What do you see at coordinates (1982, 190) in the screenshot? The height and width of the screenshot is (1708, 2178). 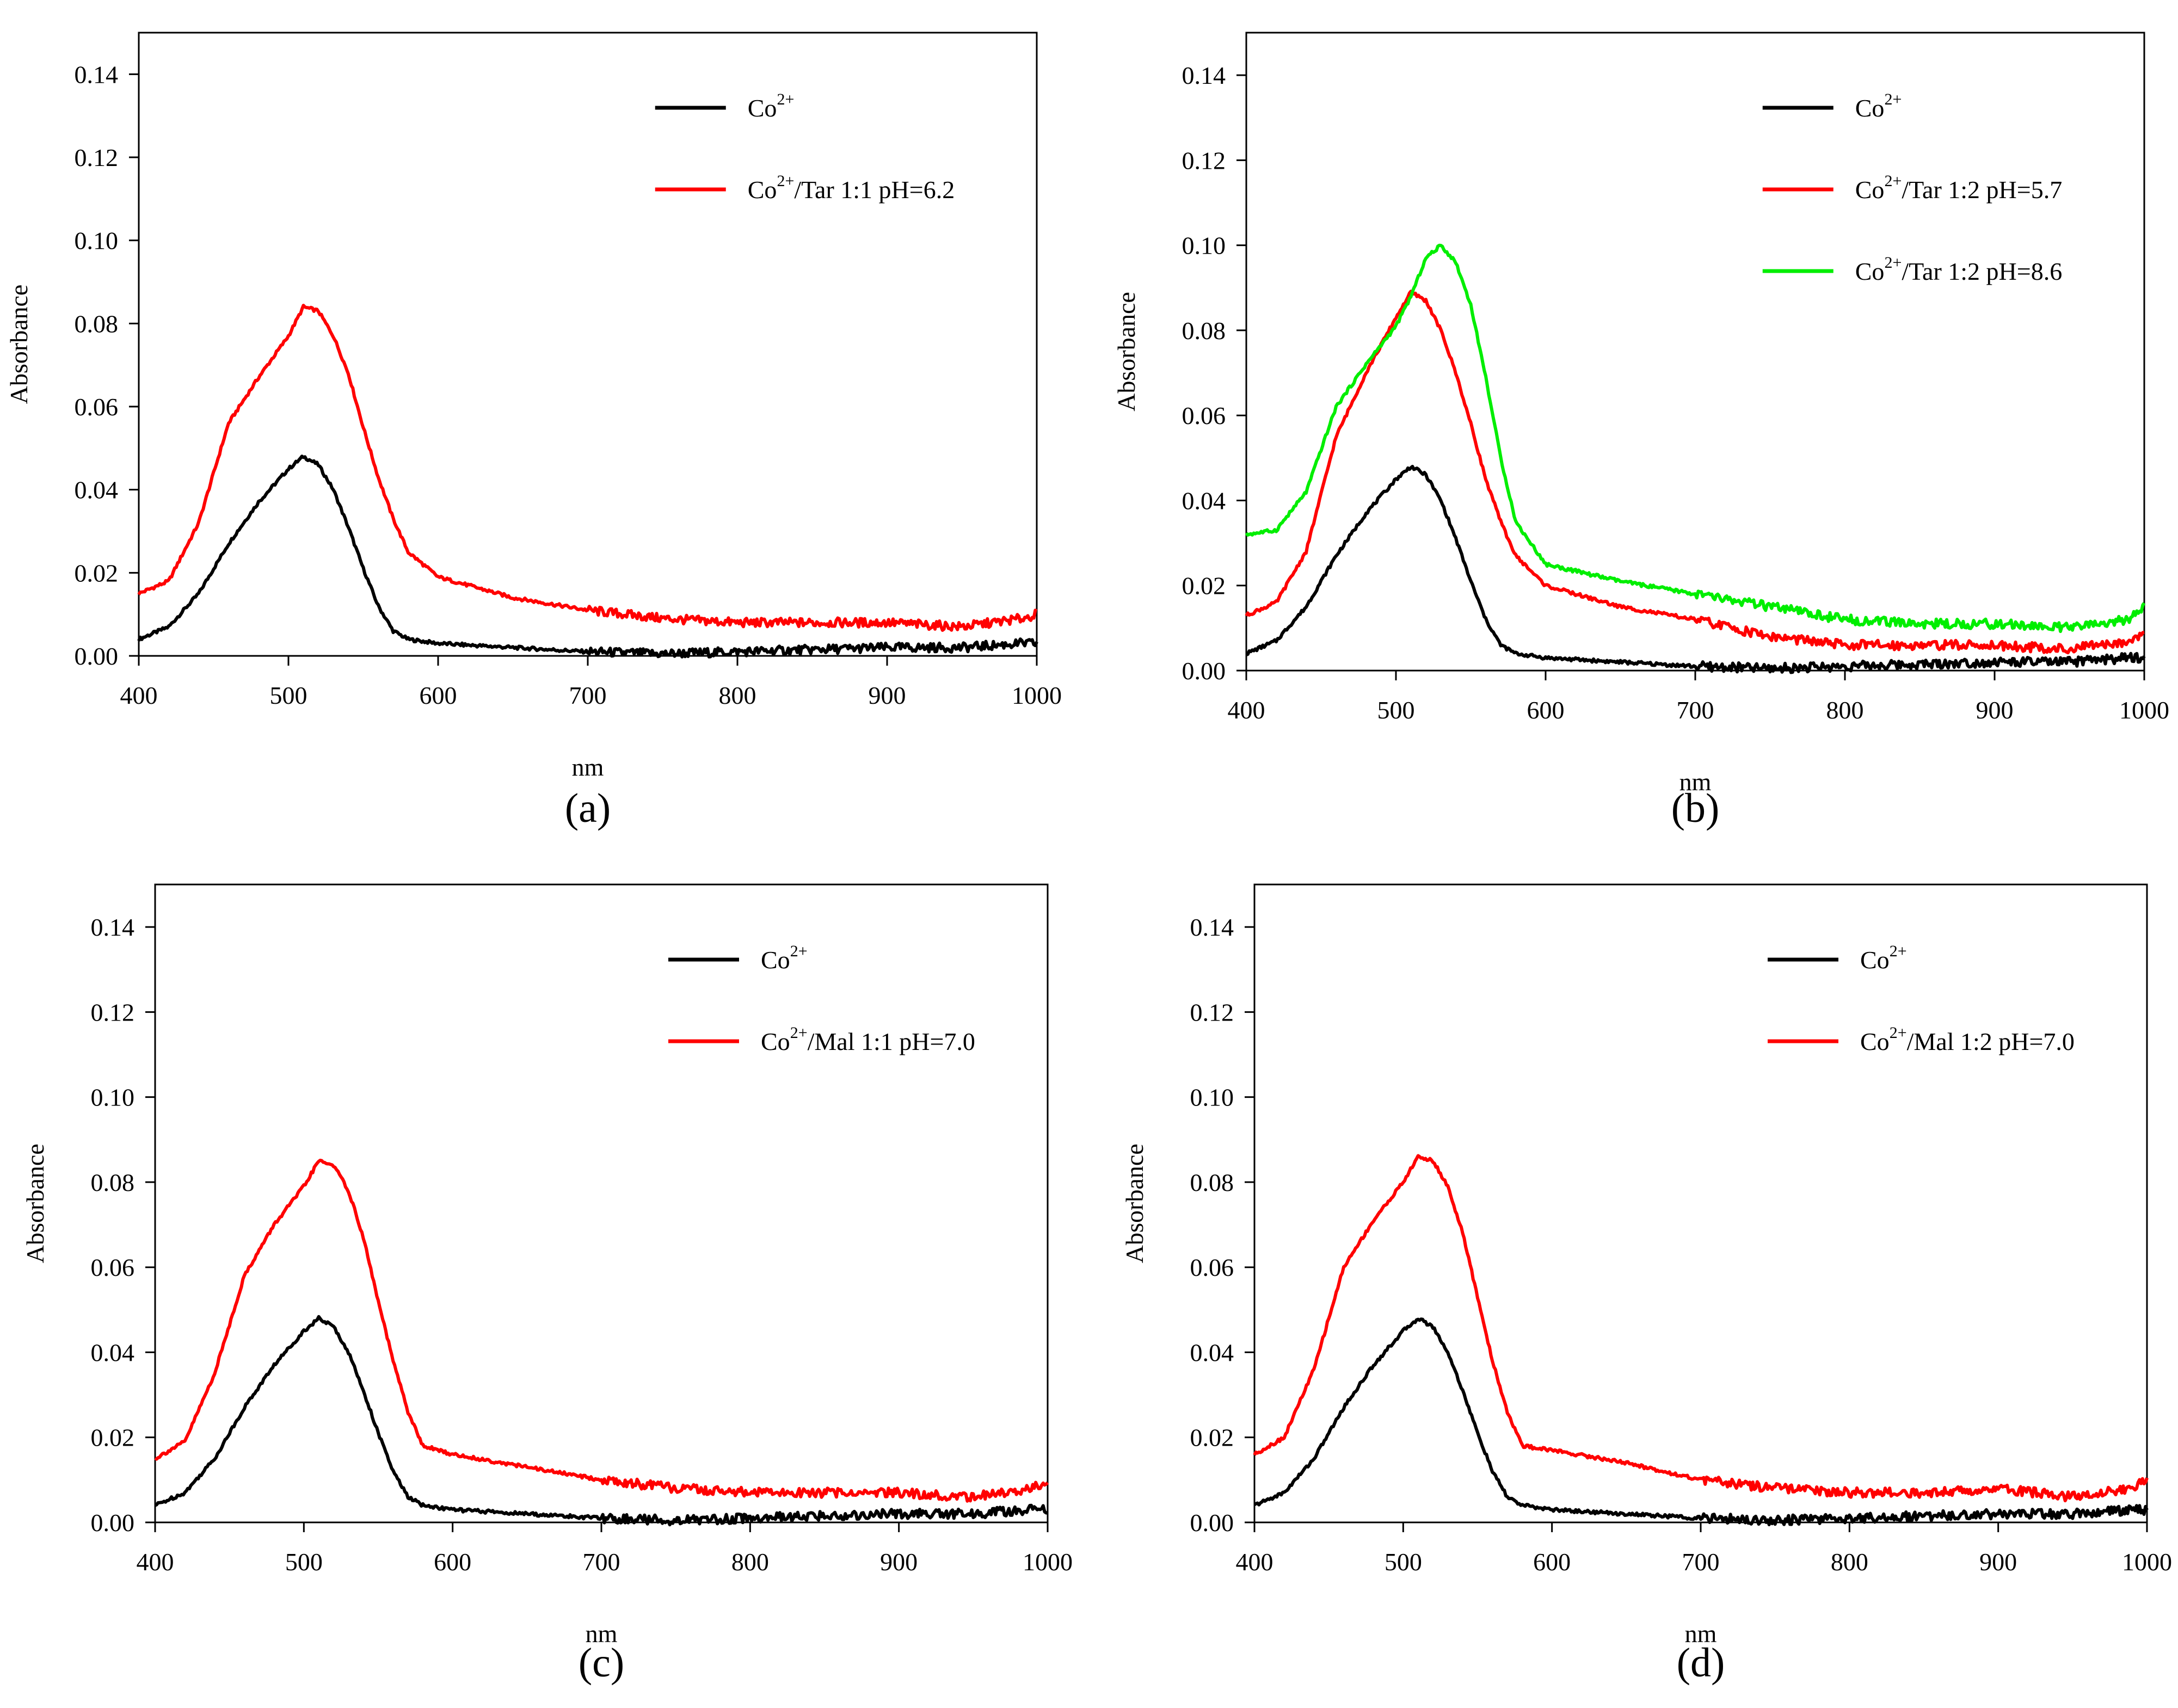 I see `legend-label-rest: /Tar 1:2 pH=5.7` at bounding box center [1982, 190].